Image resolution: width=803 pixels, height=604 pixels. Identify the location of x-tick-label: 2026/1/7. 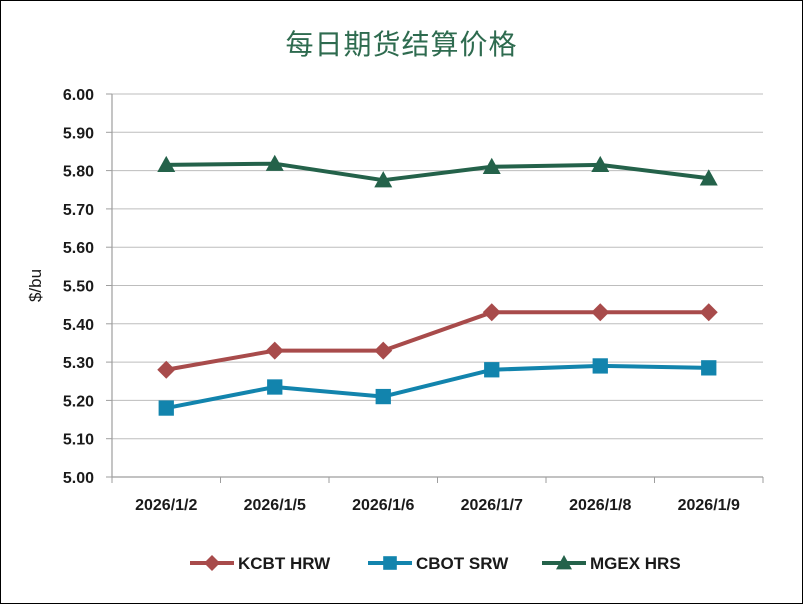
(492, 505).